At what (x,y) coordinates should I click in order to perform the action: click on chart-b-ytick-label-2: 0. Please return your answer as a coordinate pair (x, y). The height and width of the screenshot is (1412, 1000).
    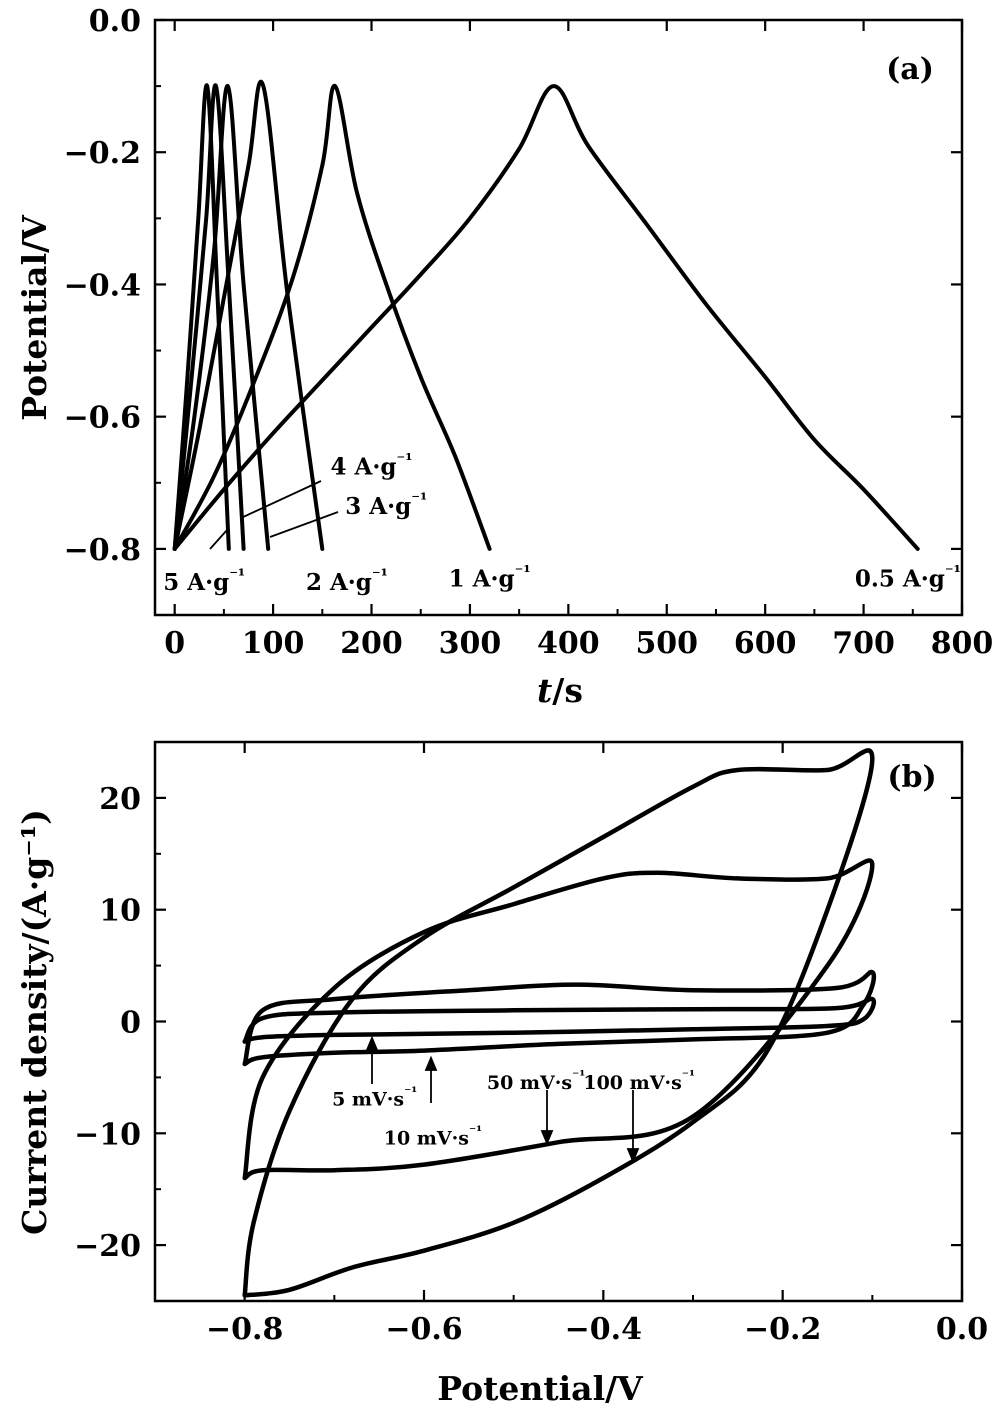
    Looking at the image, I should click on (130, 1023).